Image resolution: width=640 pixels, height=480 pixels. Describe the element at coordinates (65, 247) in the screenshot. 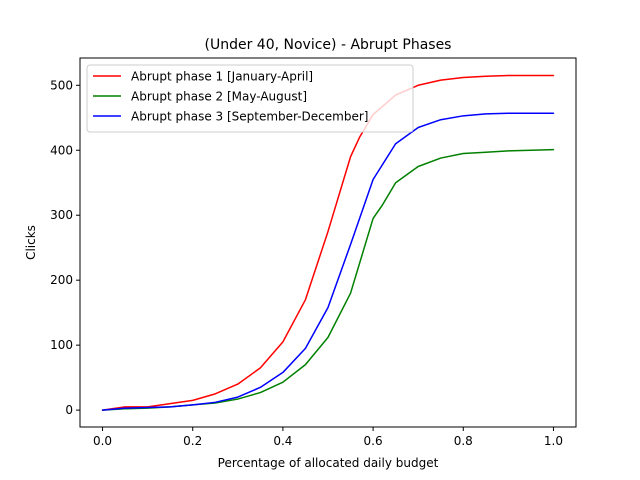

I see `y-axis: 0 100 200 300 400 500` at that location.